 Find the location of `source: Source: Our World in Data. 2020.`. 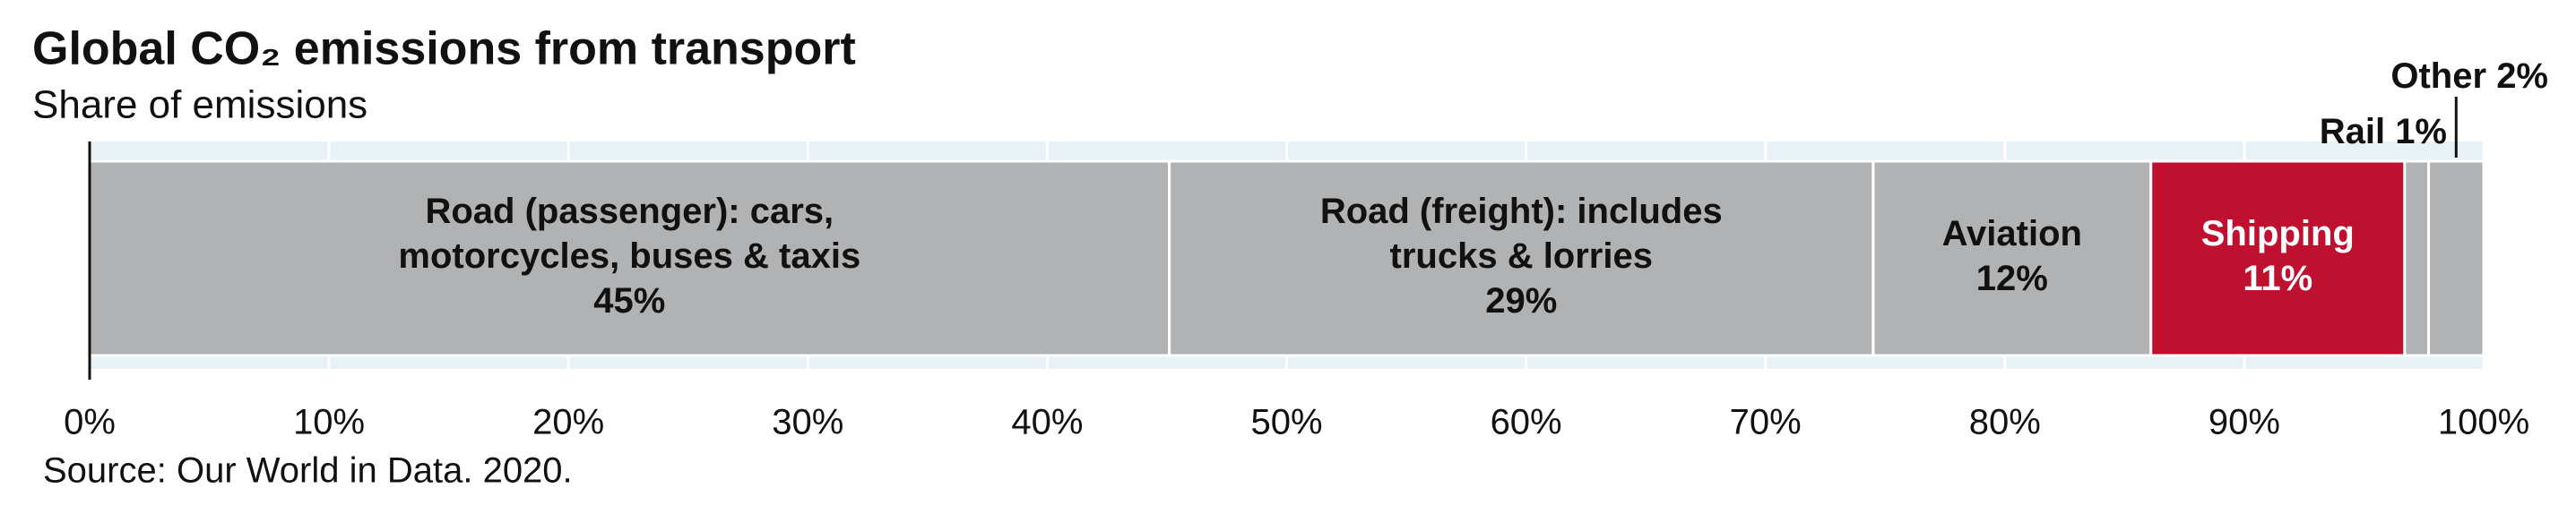

source: Source: Our World in Data. 2020. is located at coordinates (308, 471).